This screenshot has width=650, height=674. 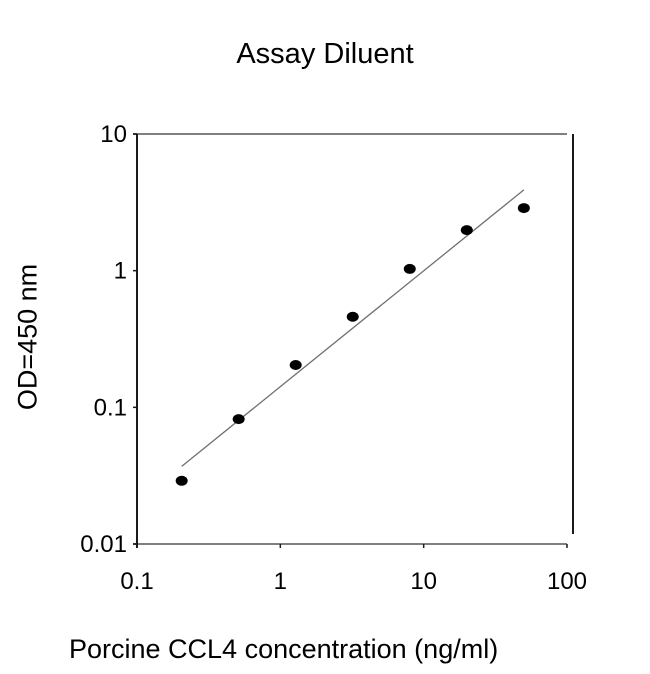 What do you see at coordinates (284, 649) in the screenshot?
I see `x-axis-label: Porcine CCL4 concentration (ng/ml)` at bounding box center [284, 649].